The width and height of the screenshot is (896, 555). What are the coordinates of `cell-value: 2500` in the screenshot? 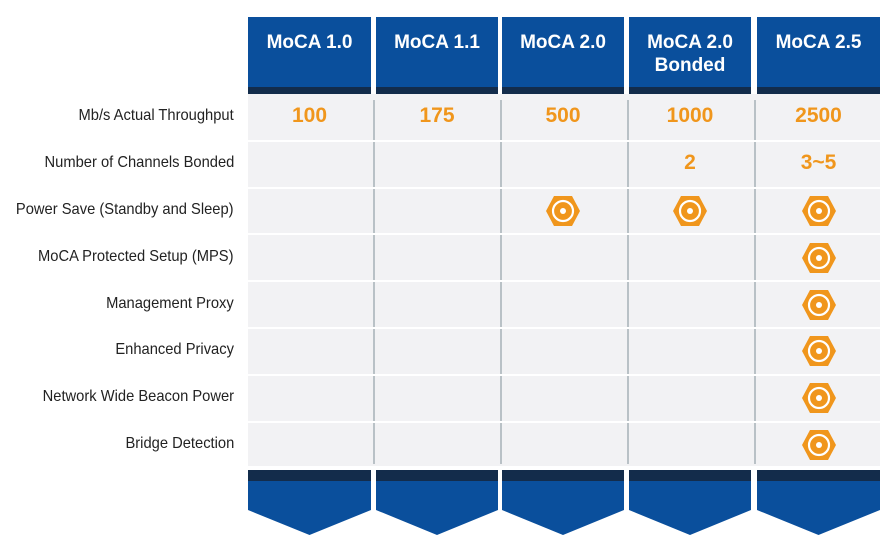 It's located at (818, 116).